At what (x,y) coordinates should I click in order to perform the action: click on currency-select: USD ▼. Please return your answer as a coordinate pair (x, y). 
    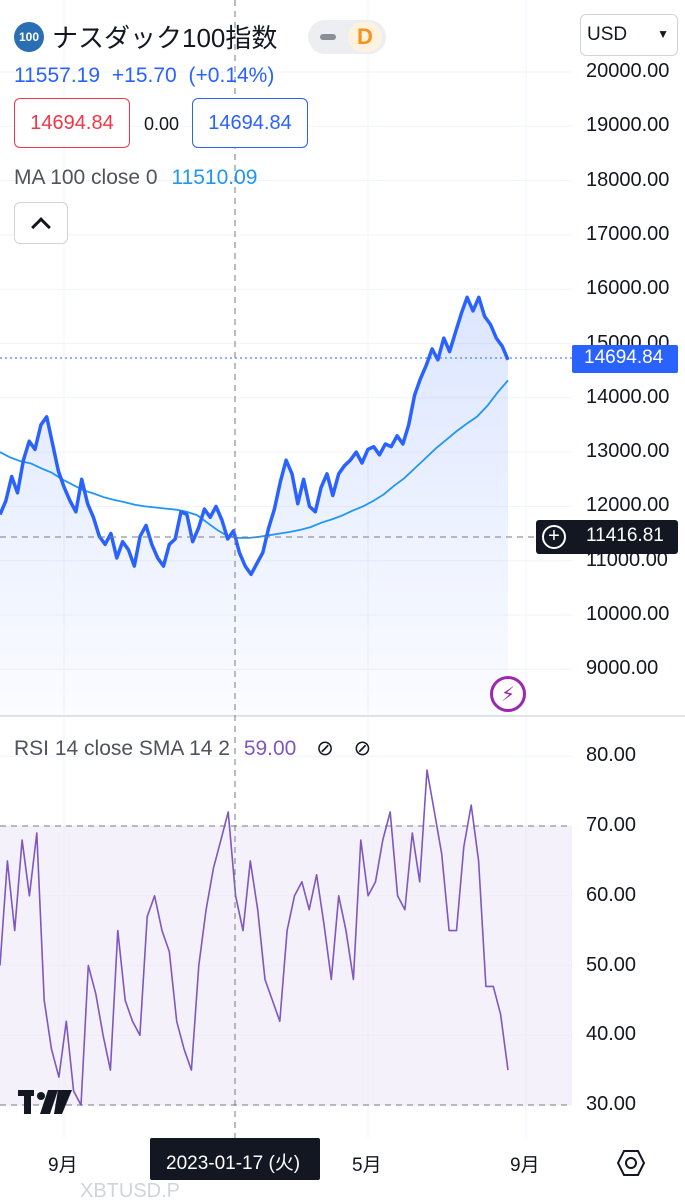
    Looking at the image, I should click on (629, 35).